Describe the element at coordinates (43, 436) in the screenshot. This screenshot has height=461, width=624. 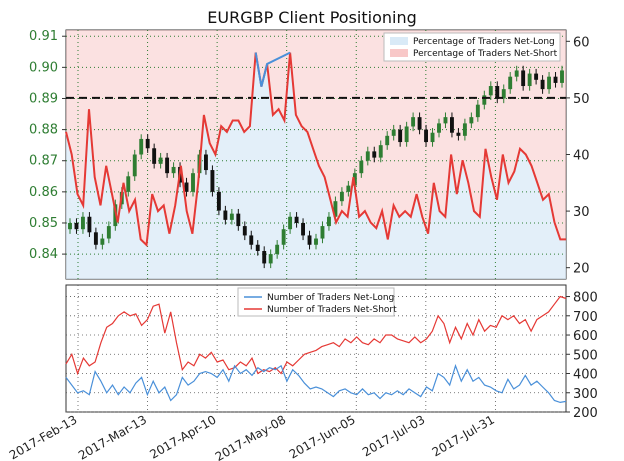
I see `date-tick-label: 2017-Feb-13` at that location.